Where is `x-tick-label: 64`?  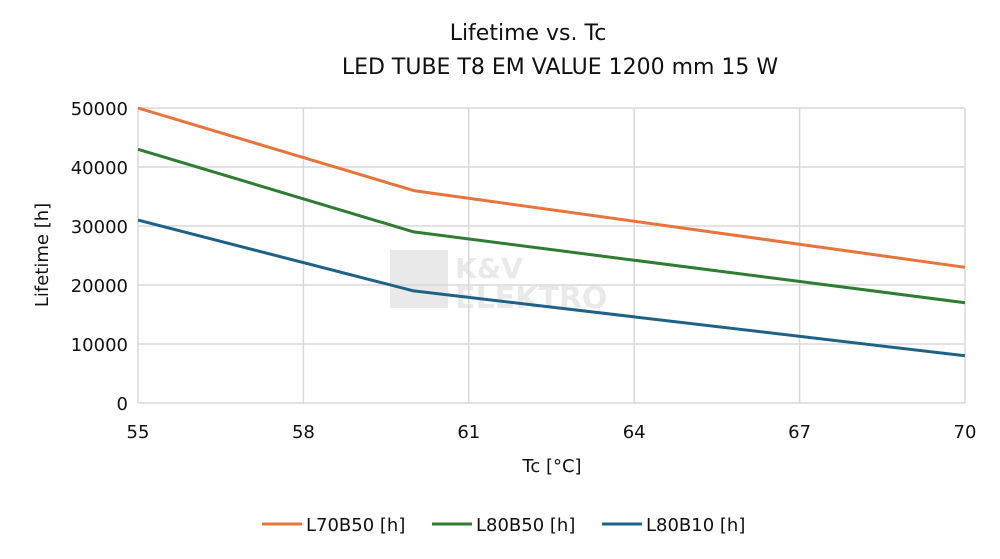 x-tick-label: 64 is located at coordinates (634, 432).